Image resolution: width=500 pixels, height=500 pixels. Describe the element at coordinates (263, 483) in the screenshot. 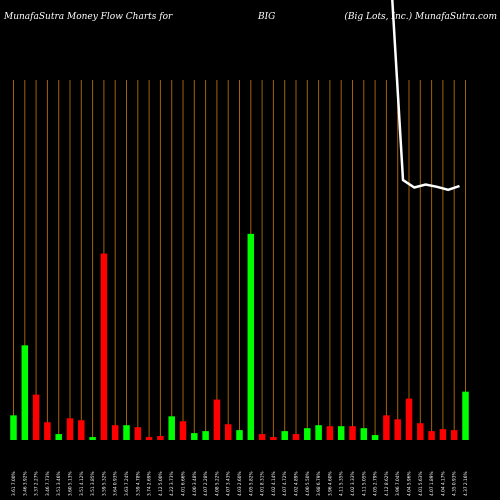

I see `x-tick-label: 4.01 8.31%` at that location.